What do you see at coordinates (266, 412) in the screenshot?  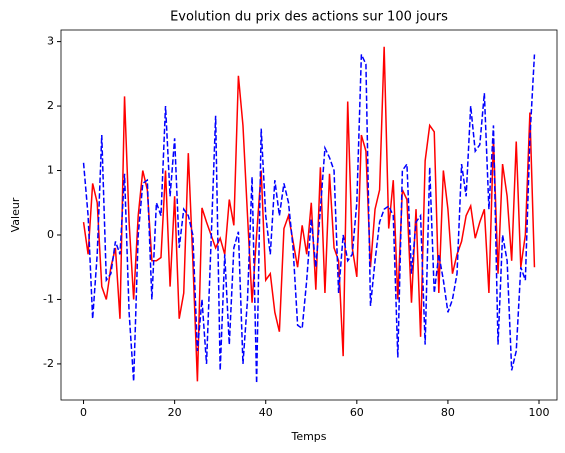 I see `x-tick-label: 40` at bounding box center [266, 412].